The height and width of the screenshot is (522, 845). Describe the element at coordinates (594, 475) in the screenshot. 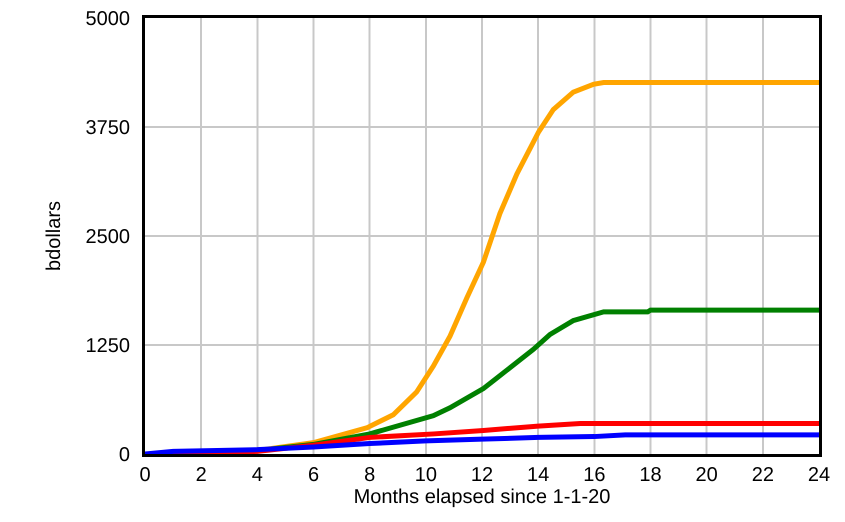

I see `x-tick-label: 16` at that location.